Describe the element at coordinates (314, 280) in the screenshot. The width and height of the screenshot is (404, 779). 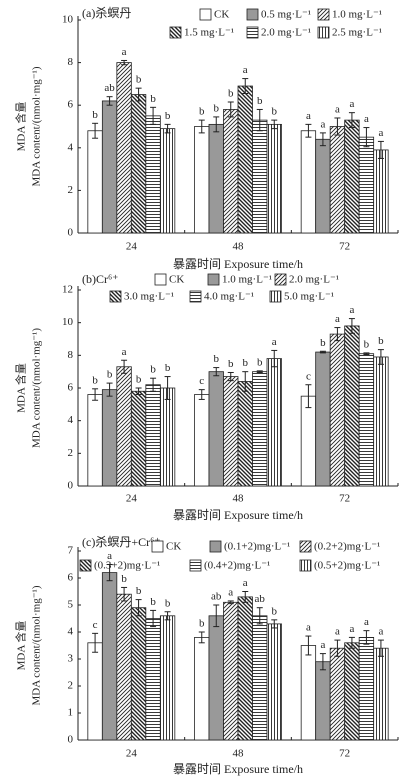
I see `legend-label: 2.0 mg·L⁻¹` at that location.